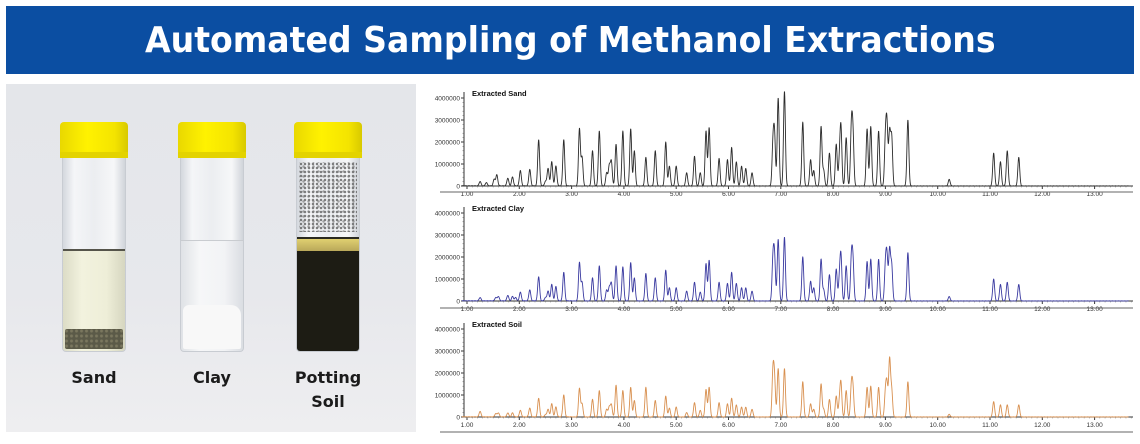 This screenshot has height=444, width=1140. Describe the element at coordinates (328, 389) in the screenshot. I see `vial-label-soil: Potting Soil` at that location.